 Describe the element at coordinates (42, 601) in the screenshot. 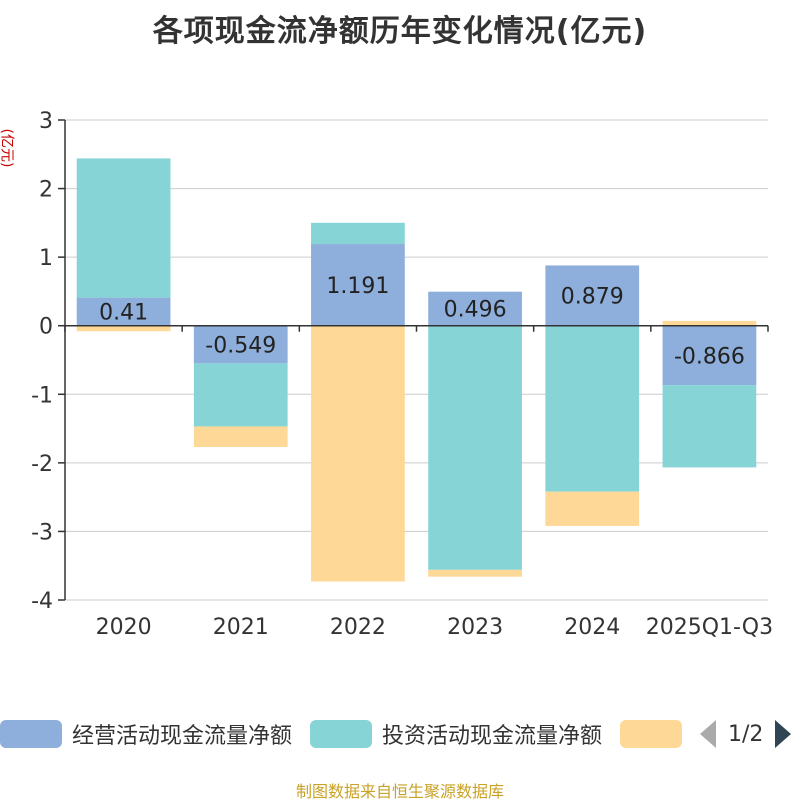

I see `y-tick-label: -4` at that location.